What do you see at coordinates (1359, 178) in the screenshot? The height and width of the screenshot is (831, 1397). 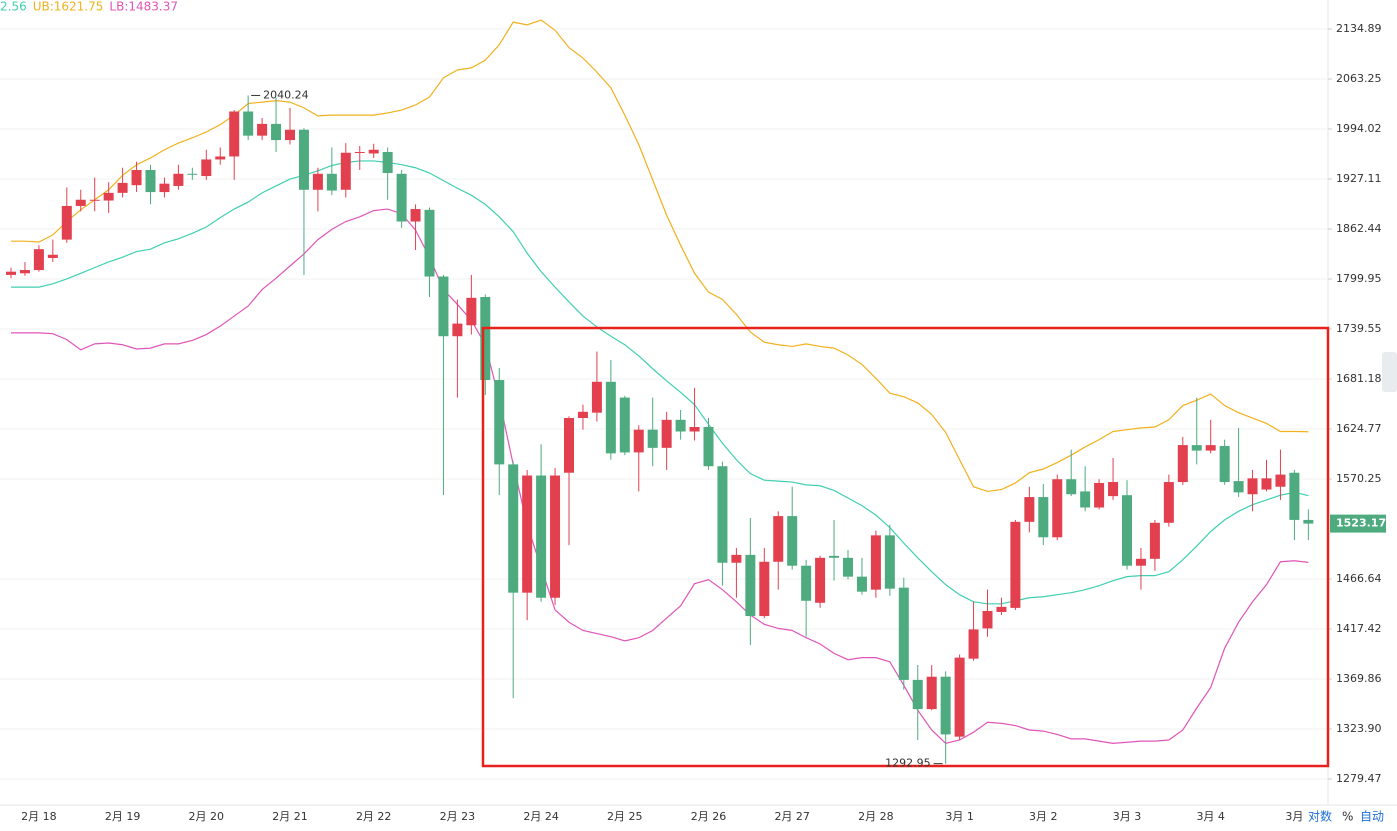 I see `y-tick-label: 1927.11` at bounding box center [1359, 178].